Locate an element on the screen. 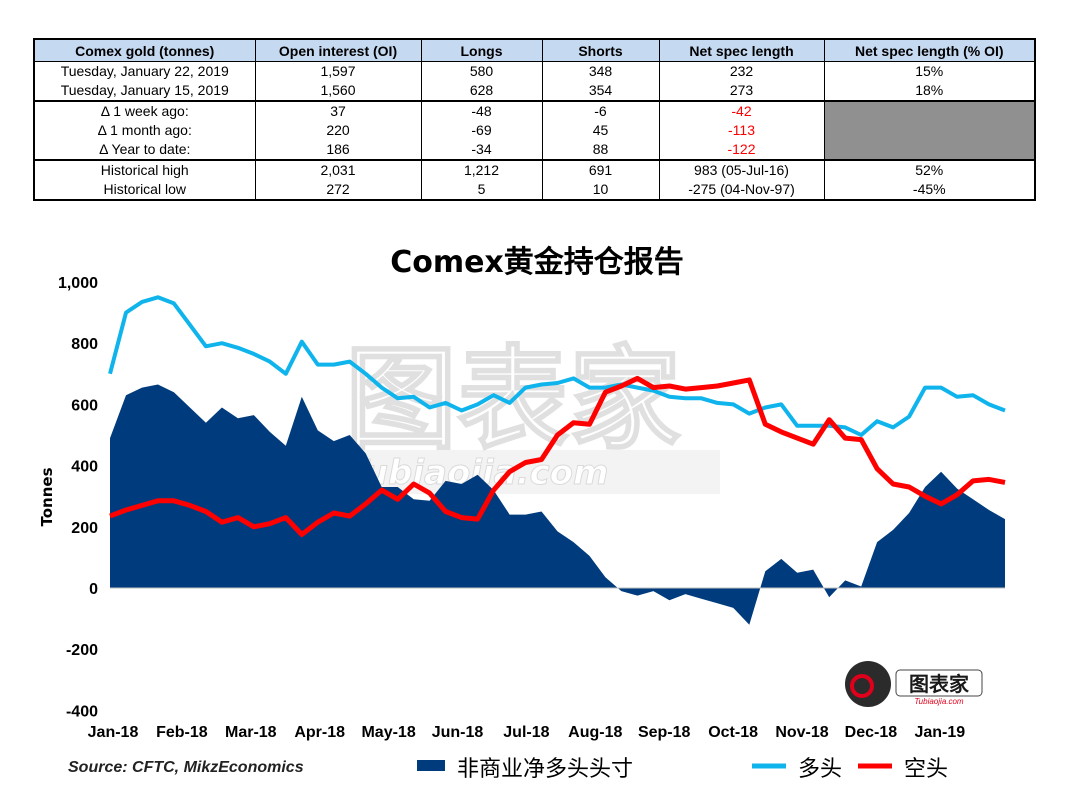 The image size is (1075, 798). cell-net-spec-pct: 15% is located at coordinates (929, 71).